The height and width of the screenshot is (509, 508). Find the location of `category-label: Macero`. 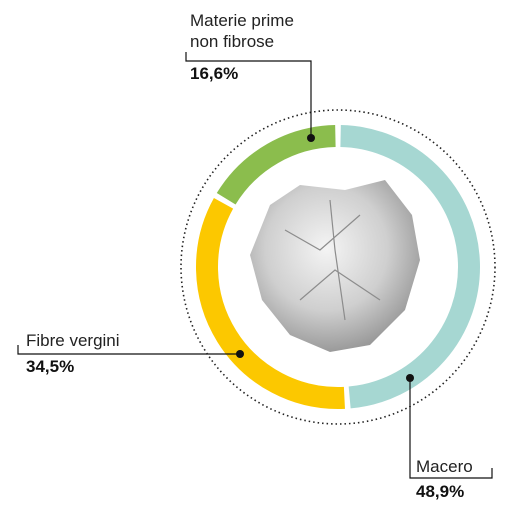

category-label: Macero is located at coordinates (444, 466).